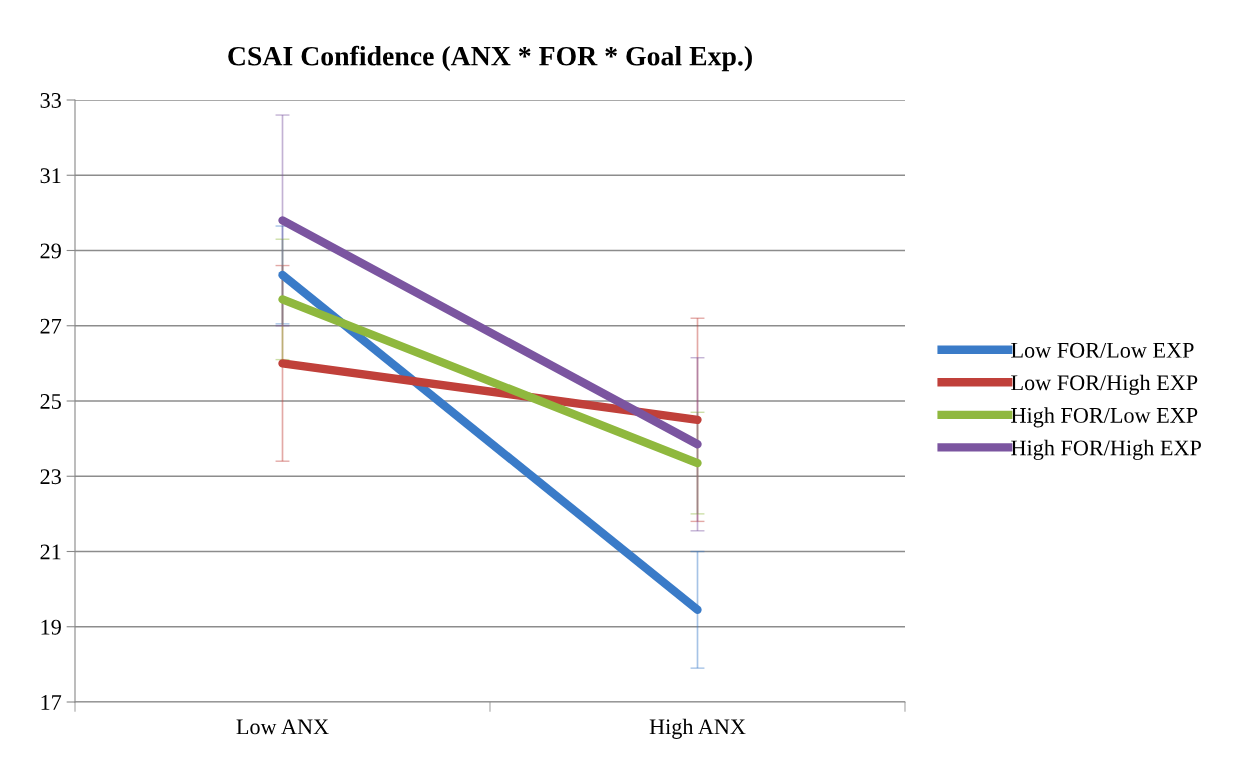 This screenshot has height=757, width=1248. What do you see at coordinates (50, 401) in the screenshot?
I see `y-tick-label: 25` at bounding box center [50, 401].